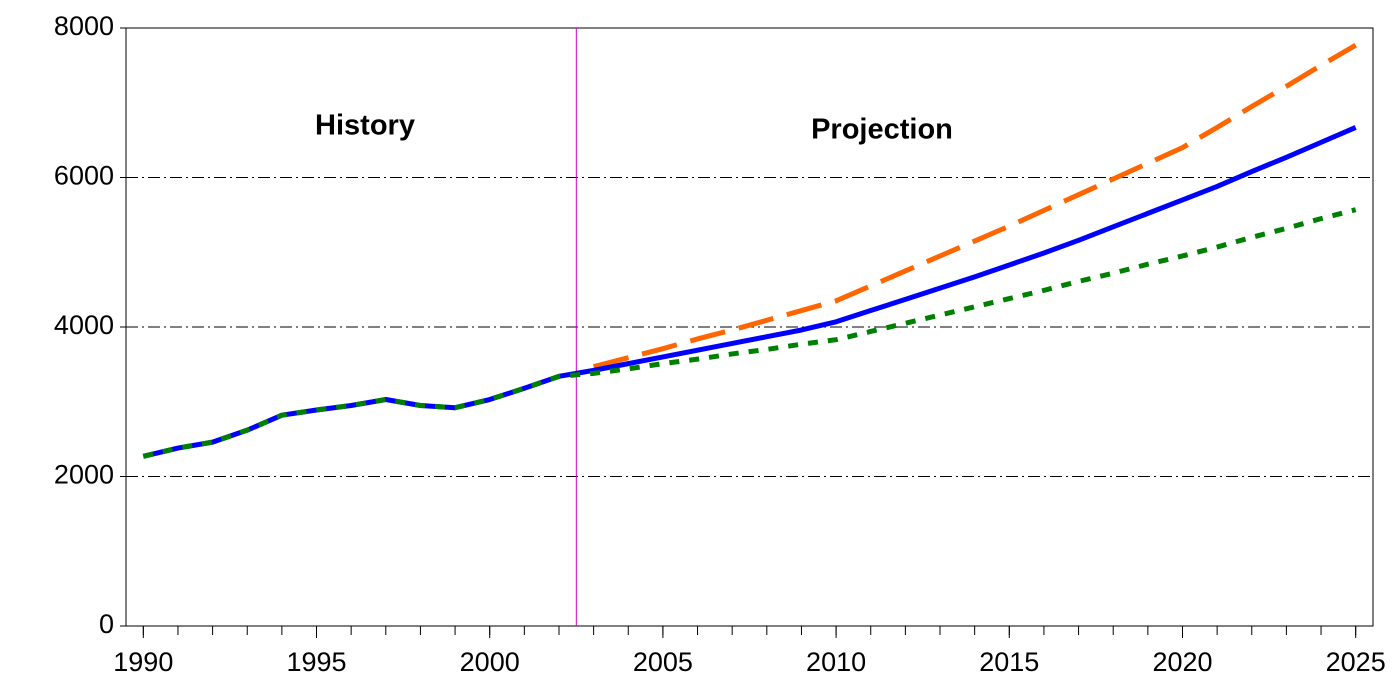 The height and width of the screenshot is (696, 1399). Describe the element at coordinates (1356, 662) in the screenshot. I see `x-tick-label: 2025` at that location.